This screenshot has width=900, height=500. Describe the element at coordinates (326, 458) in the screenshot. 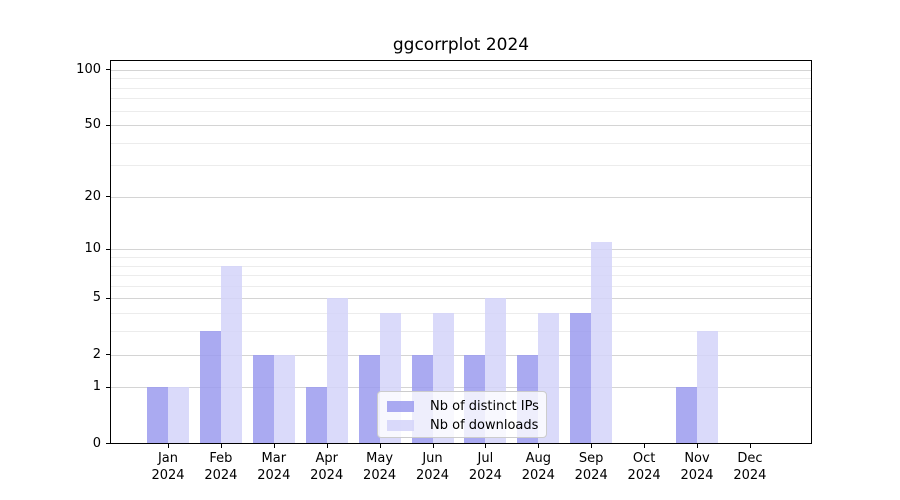

I see `x-tick-label-month: Apr` at that location.